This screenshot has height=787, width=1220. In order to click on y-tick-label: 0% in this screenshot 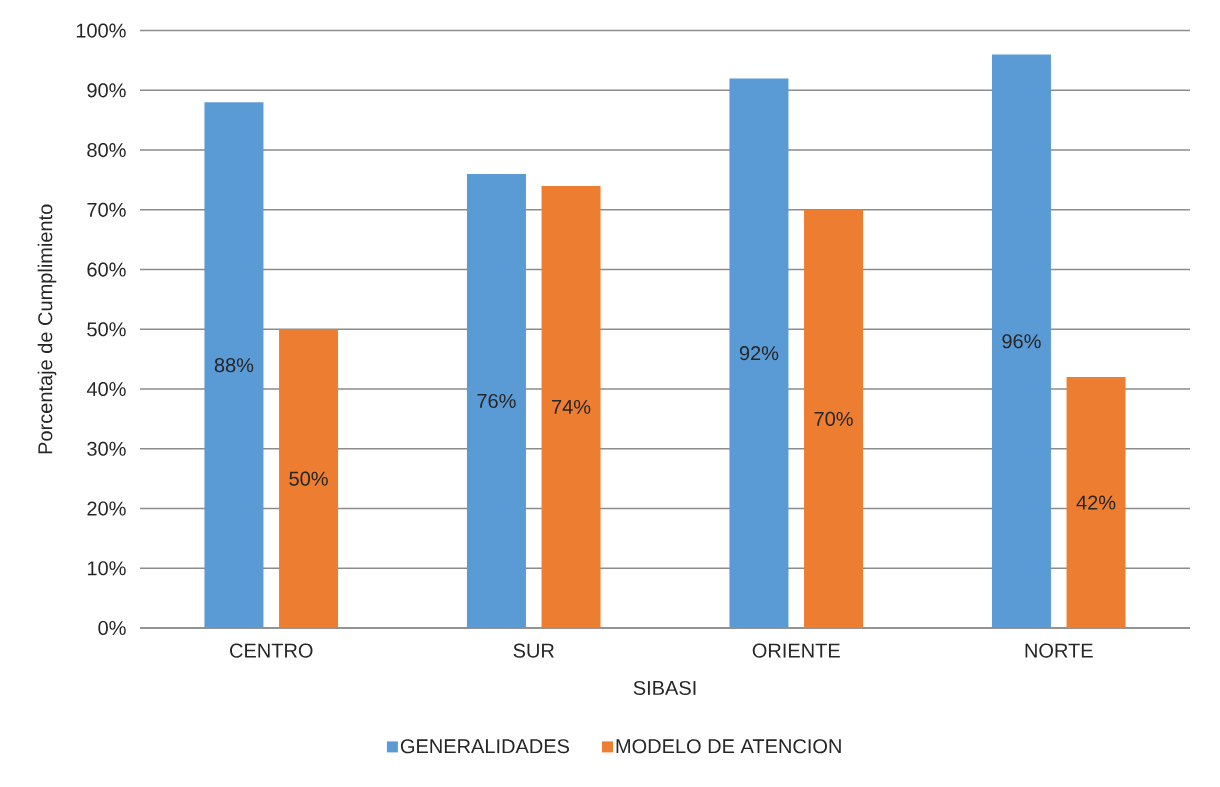, I will do `click(112, 628)`.